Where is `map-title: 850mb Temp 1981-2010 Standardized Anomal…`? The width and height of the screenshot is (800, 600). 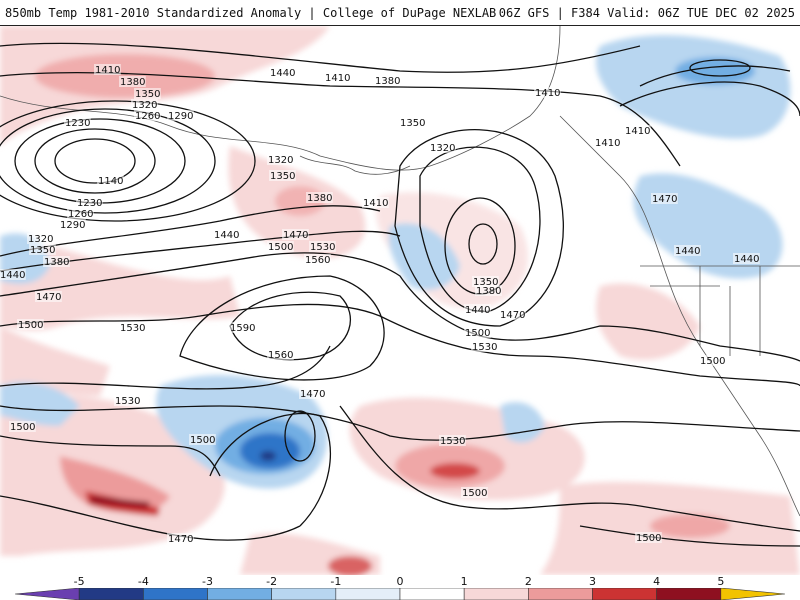
map-title: 850mb Temp 1981-2010 Standardized Anomal… is located at coordinates (251, 13).